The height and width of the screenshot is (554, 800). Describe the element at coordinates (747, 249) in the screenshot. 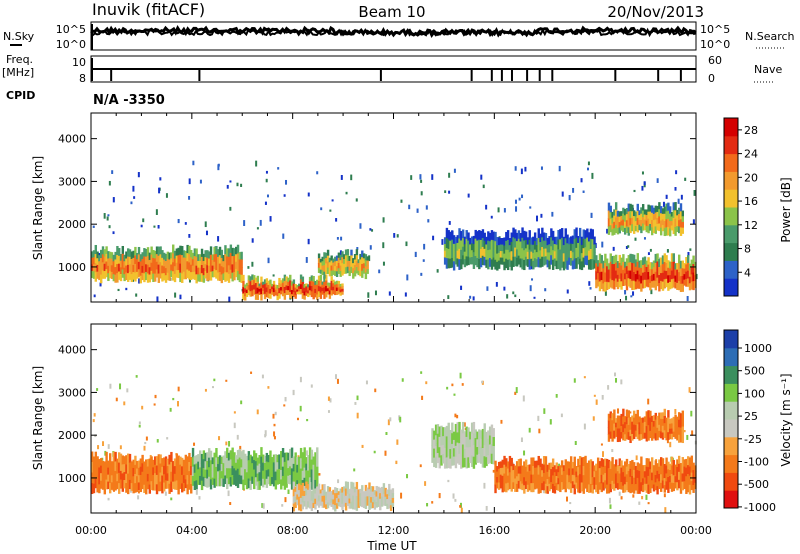

I see `colorbar-tick-label: 8` at that location.